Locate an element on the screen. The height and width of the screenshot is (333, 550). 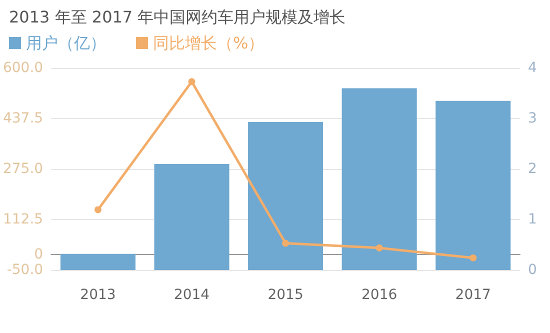
y2-tick-label: 3 is located at coordinates (532, 118).